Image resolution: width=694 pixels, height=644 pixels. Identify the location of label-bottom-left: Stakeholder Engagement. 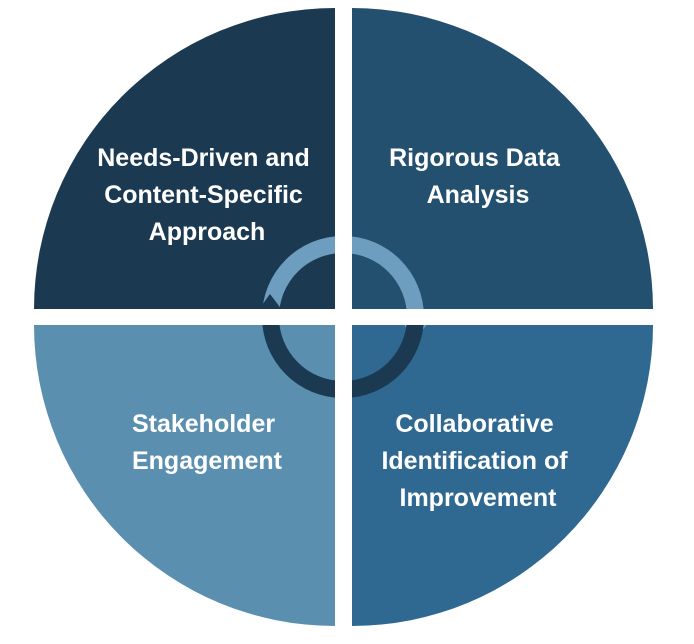
(207, 442).